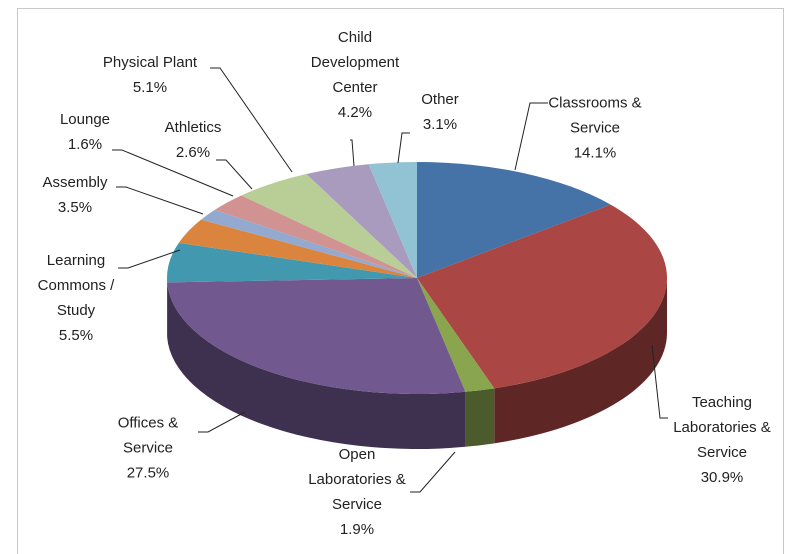  What do you see at coordinates (440, 112) in the screenshot?
I see `data-label: Other 3.1%` at bounding box center [440, 112].